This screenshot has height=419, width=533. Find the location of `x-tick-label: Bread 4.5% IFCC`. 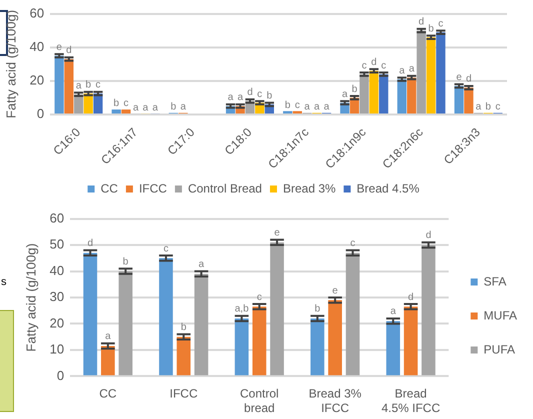

x-tick-label: Bread 4.5% IFCC is located at coordinates (410, 401).